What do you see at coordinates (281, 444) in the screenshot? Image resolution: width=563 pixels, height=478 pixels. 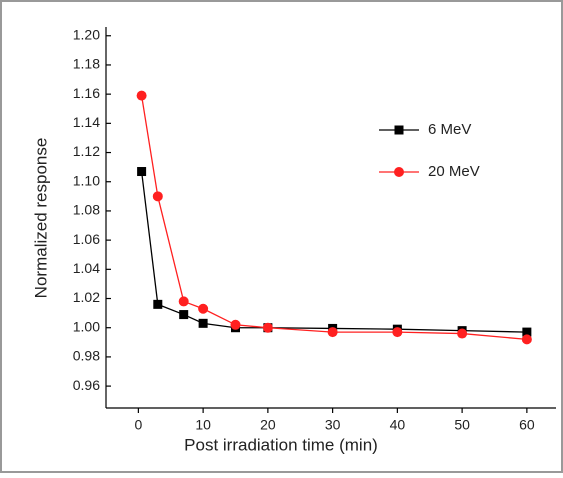 I see `x-axis-label: Post irradiation time (min)` at bounding box center [281, 444].